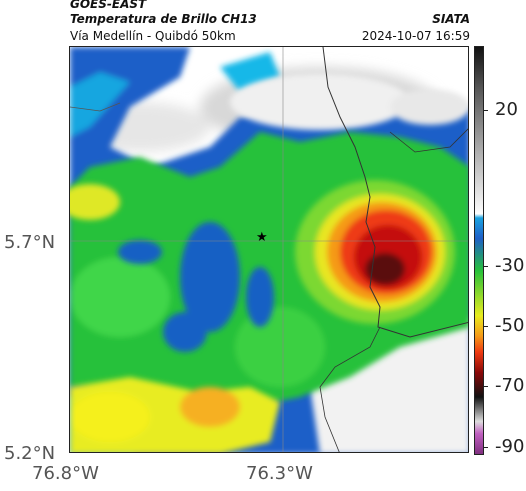 The width and height of the screenshot is (526, 491). I want to click on x-tick-76.8W: 76.8°W, so click(65, 473).